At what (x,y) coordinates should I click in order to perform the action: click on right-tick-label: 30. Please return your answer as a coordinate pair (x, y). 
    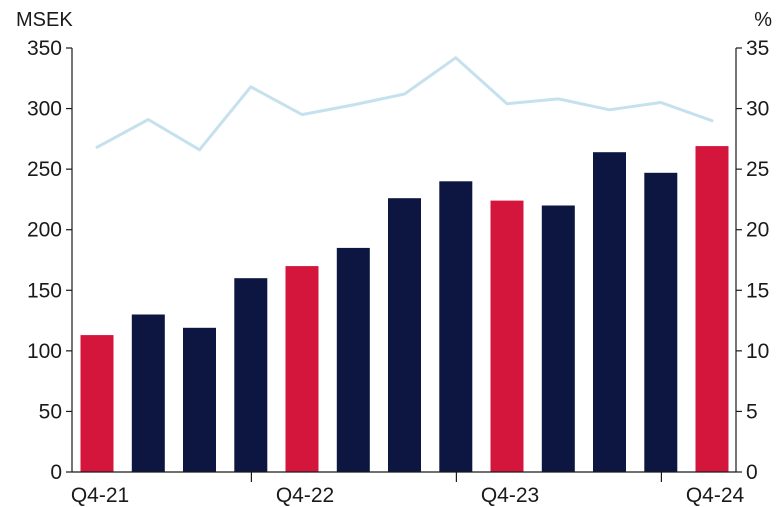
    Looking at the image, I should click on (757, 109).